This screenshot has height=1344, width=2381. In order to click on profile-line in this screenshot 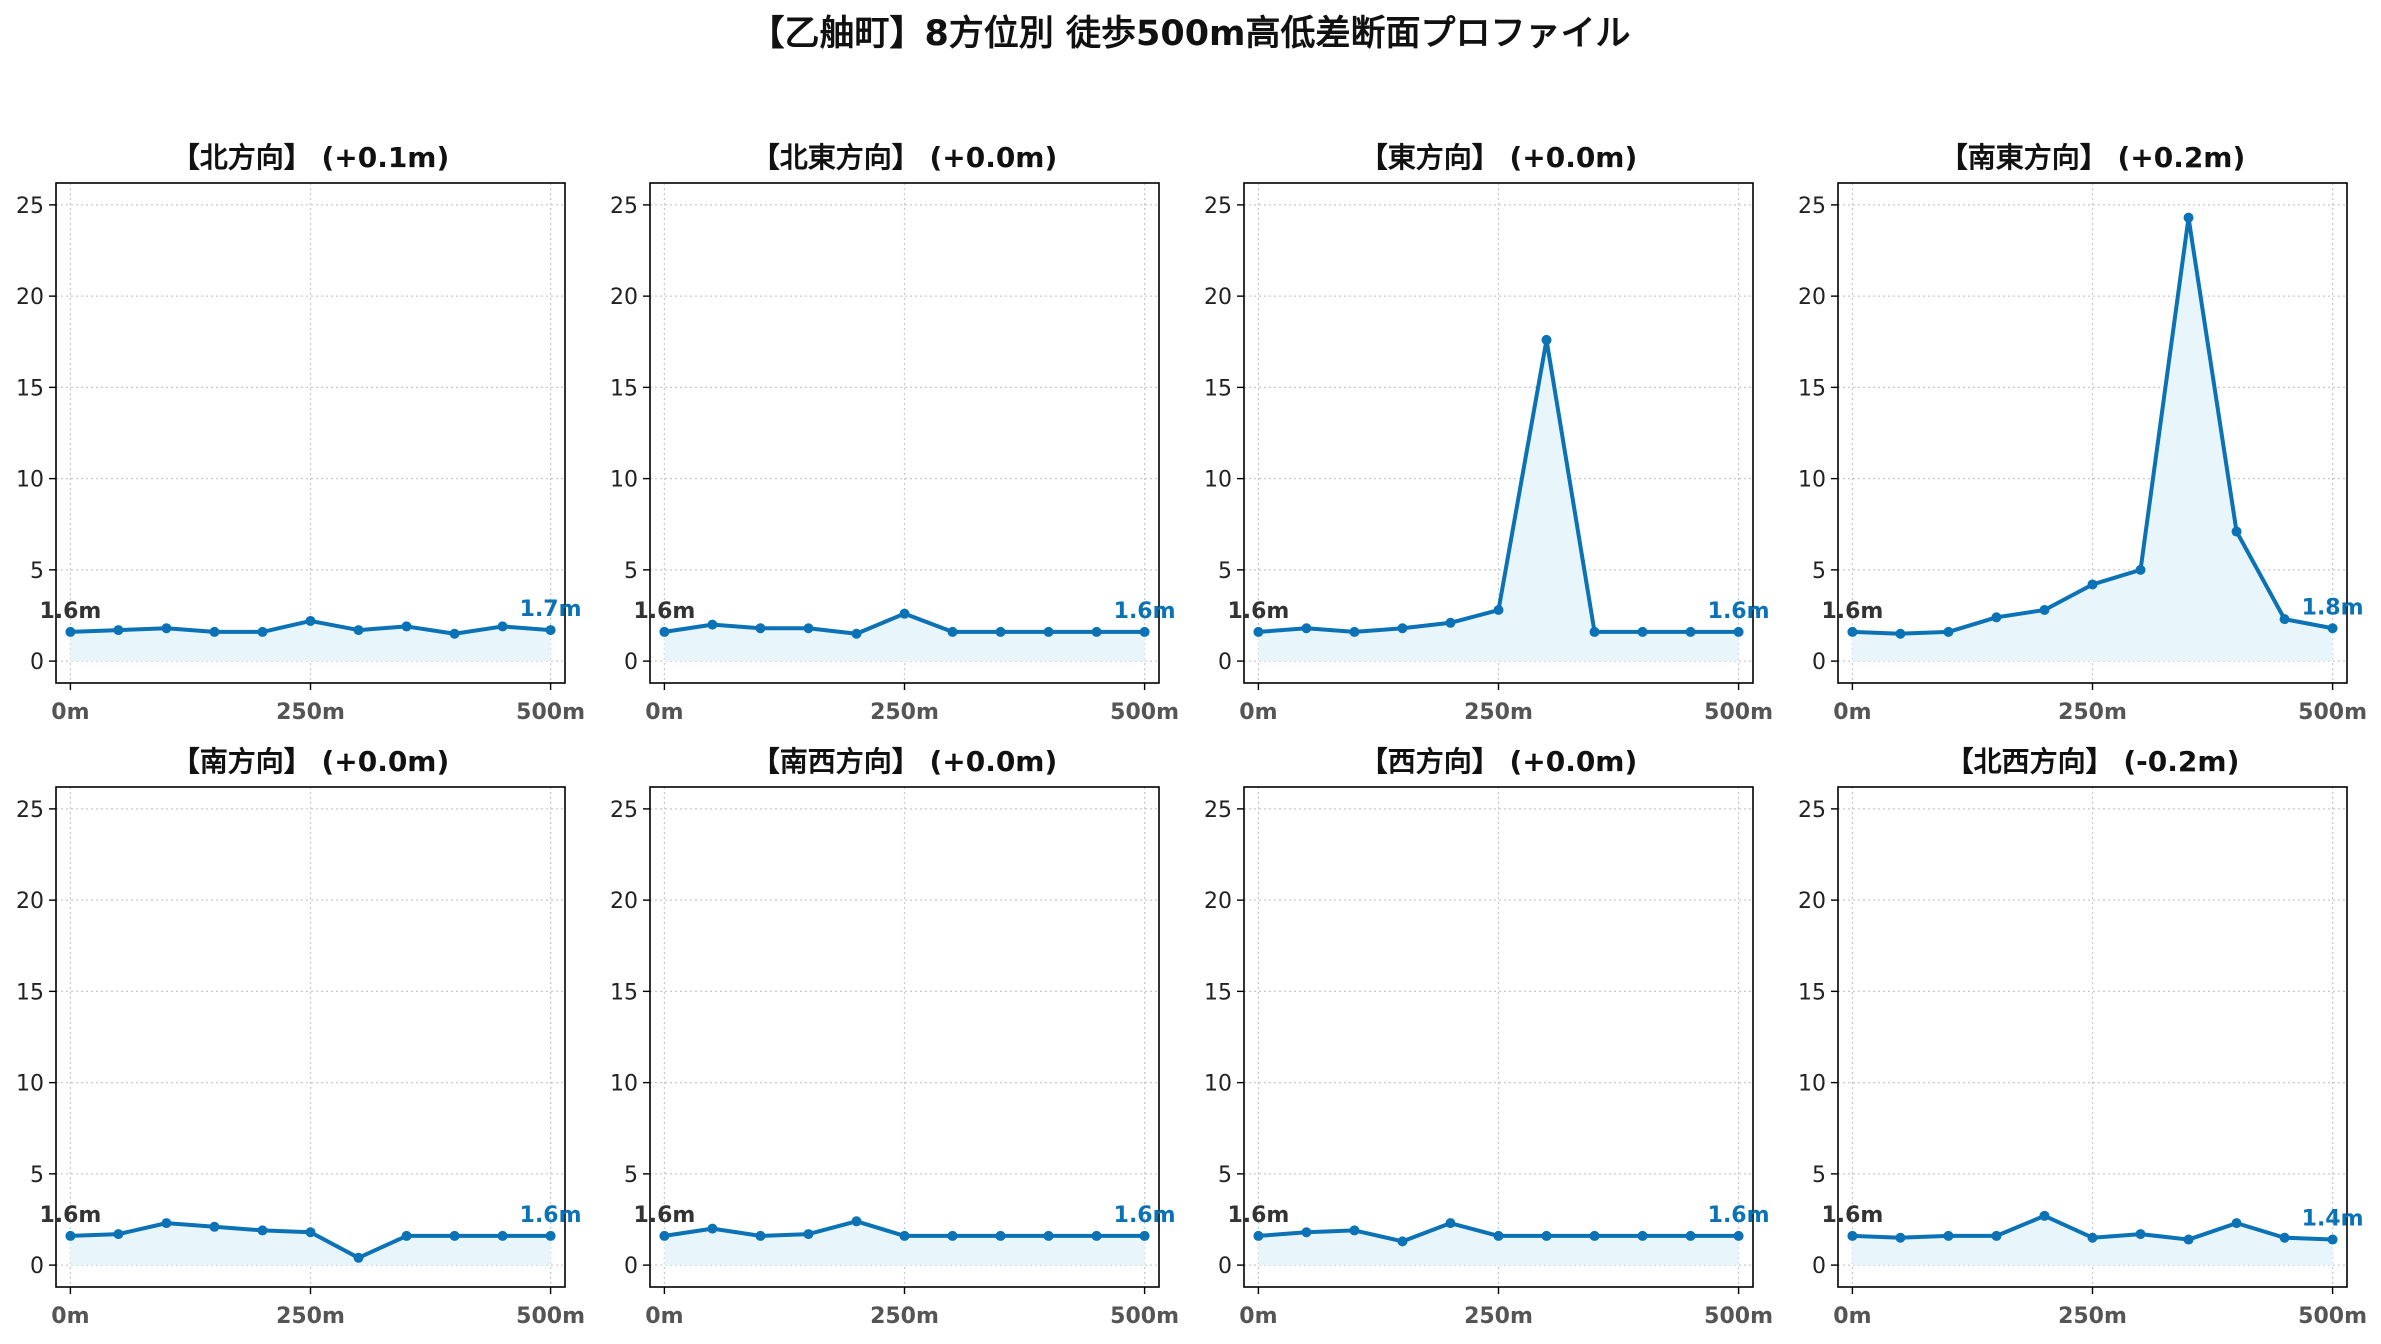, I will do `click(2092, 425)`.